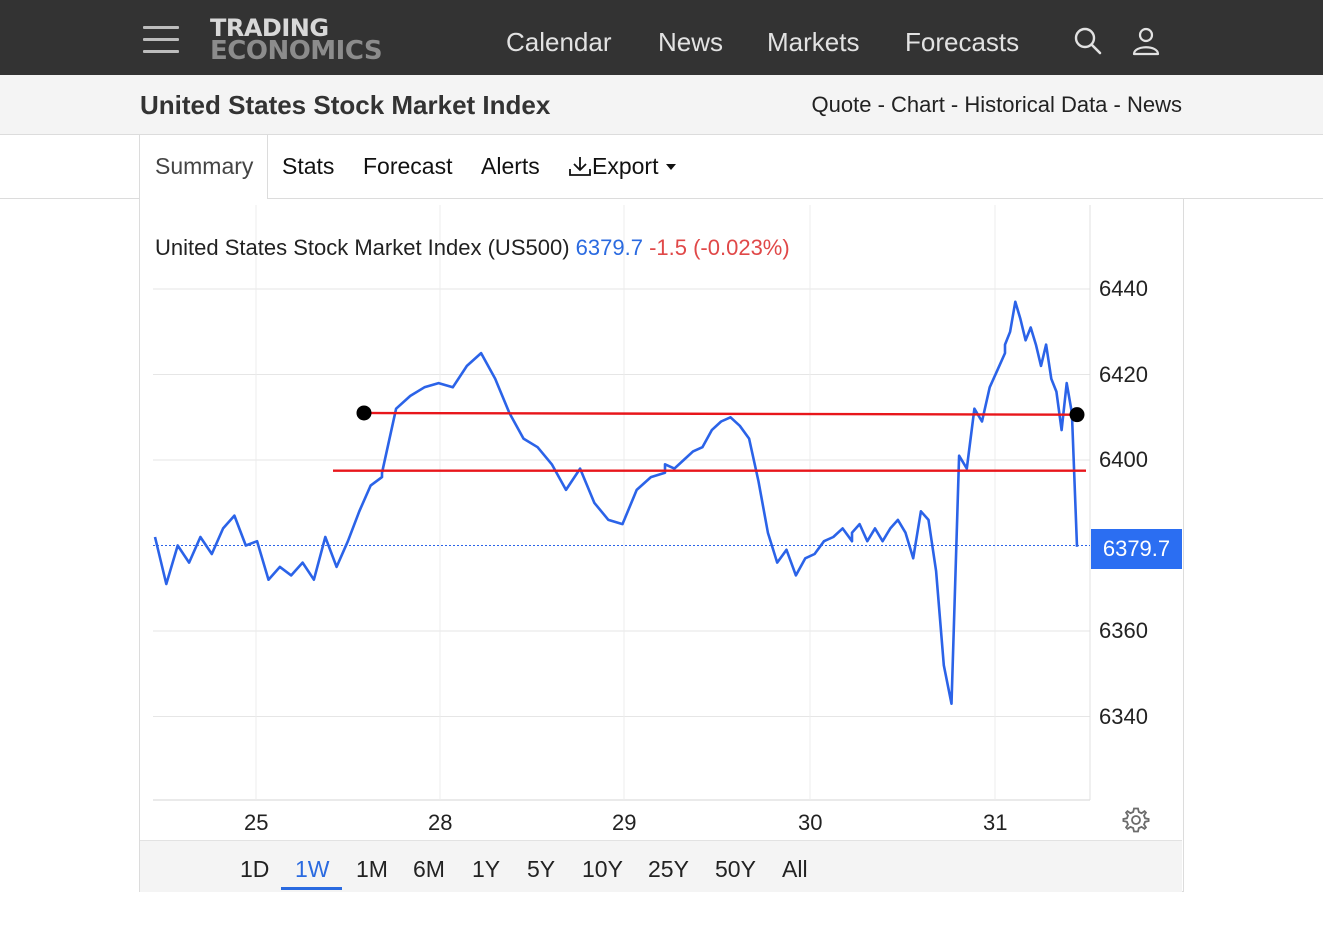 Image resolution: width=1323 pixels, height=925 pixels. Describe the element at coordinates (1123, 460) in the screenshot. I see `y-tick-label: 6400` at that location.